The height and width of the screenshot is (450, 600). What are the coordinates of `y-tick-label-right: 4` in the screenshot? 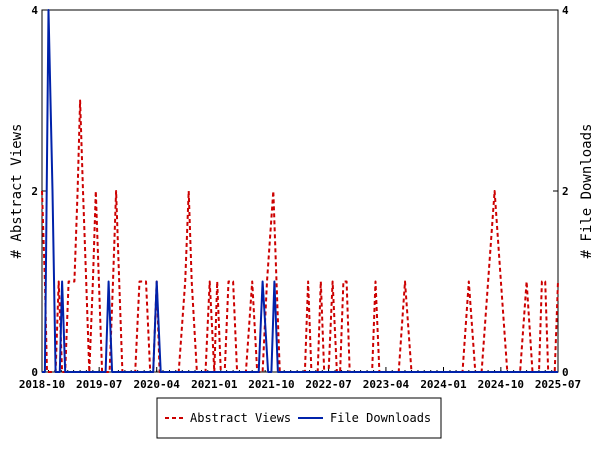 It's located at (565, 10).